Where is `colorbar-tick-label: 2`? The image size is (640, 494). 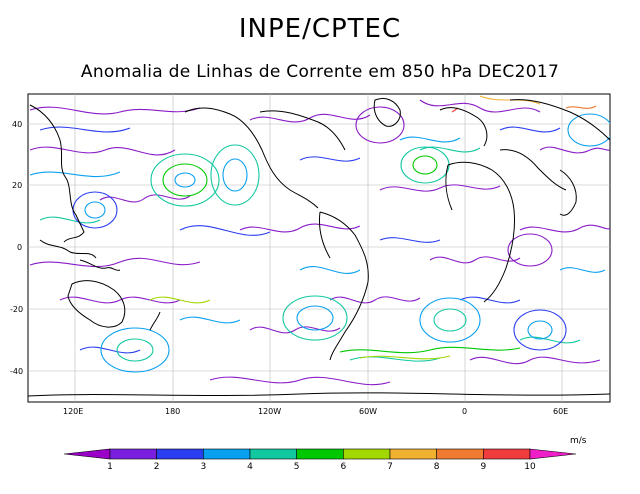 colorbar-tick-label: 2 is located at coordinates (157, 467).